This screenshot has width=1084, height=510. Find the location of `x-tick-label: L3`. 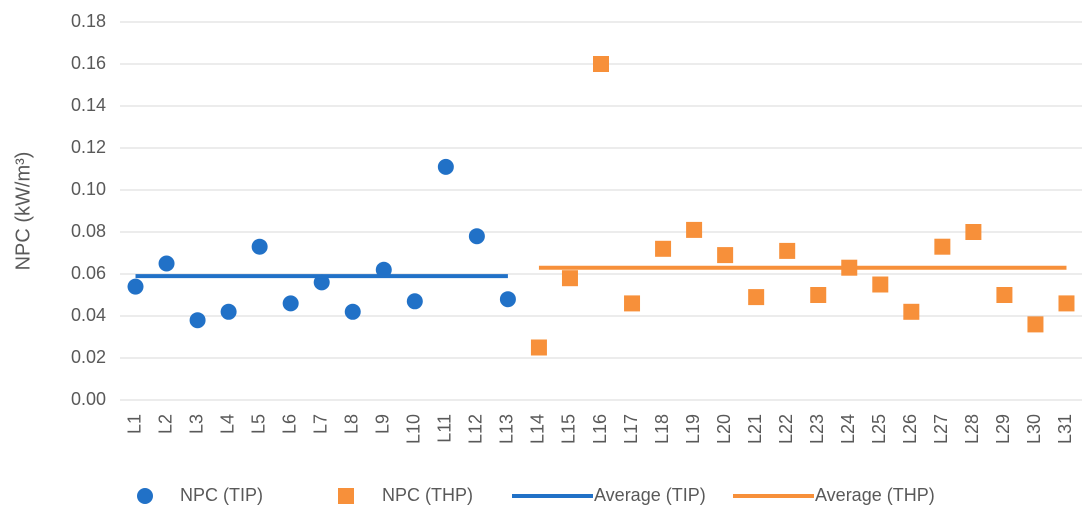

x-tick-label: L3 is located at coordinates (196, 424).